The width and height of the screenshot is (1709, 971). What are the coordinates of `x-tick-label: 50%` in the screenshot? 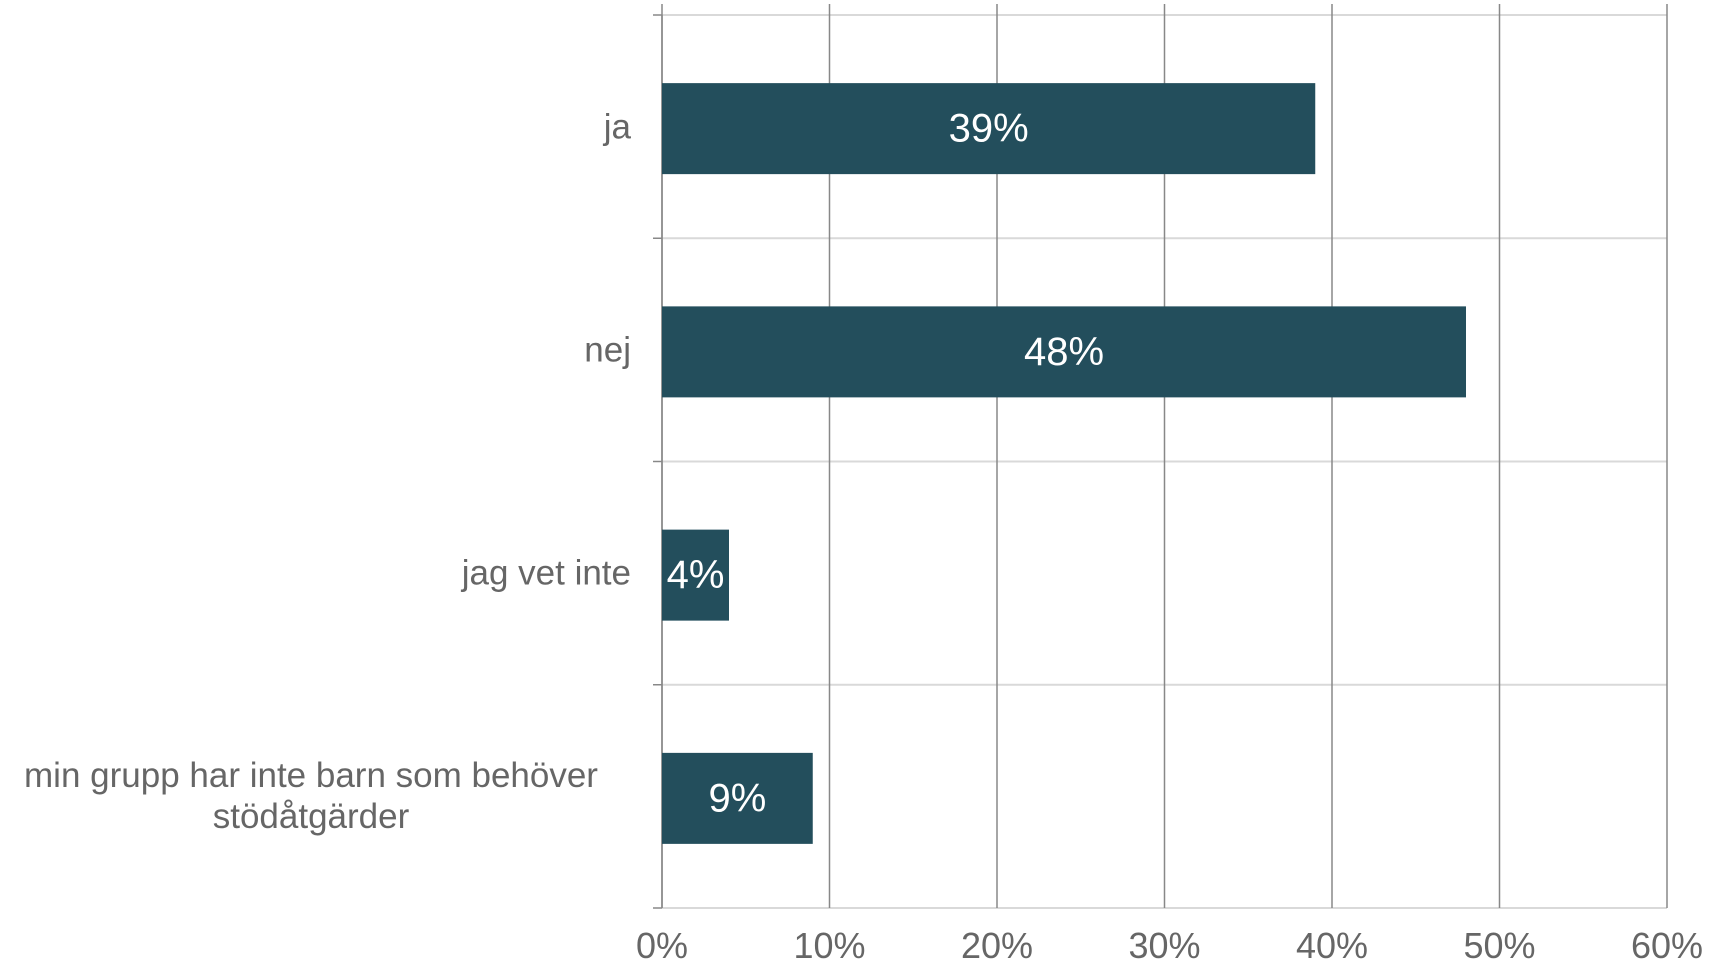 It's located at (1499, 945).